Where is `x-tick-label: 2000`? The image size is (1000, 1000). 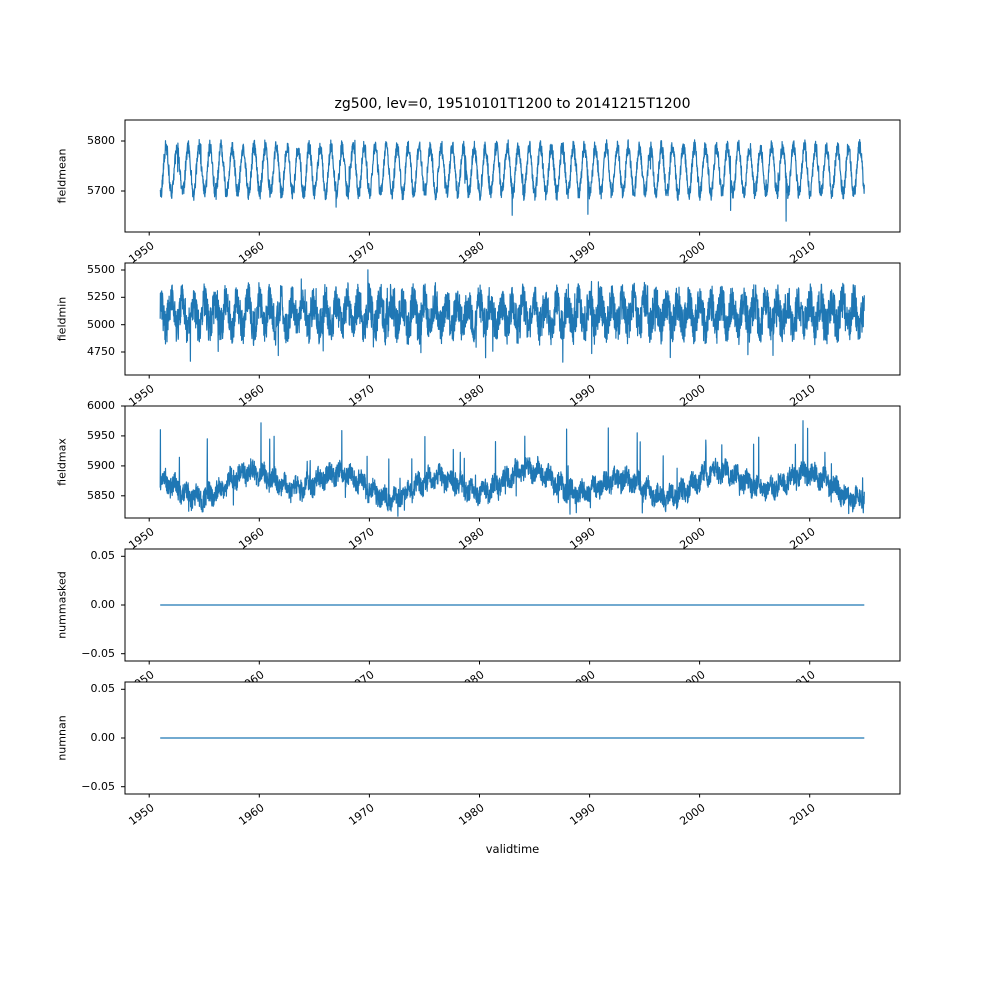 x-tick-label: 2000 is located at coordinates (692, 814).